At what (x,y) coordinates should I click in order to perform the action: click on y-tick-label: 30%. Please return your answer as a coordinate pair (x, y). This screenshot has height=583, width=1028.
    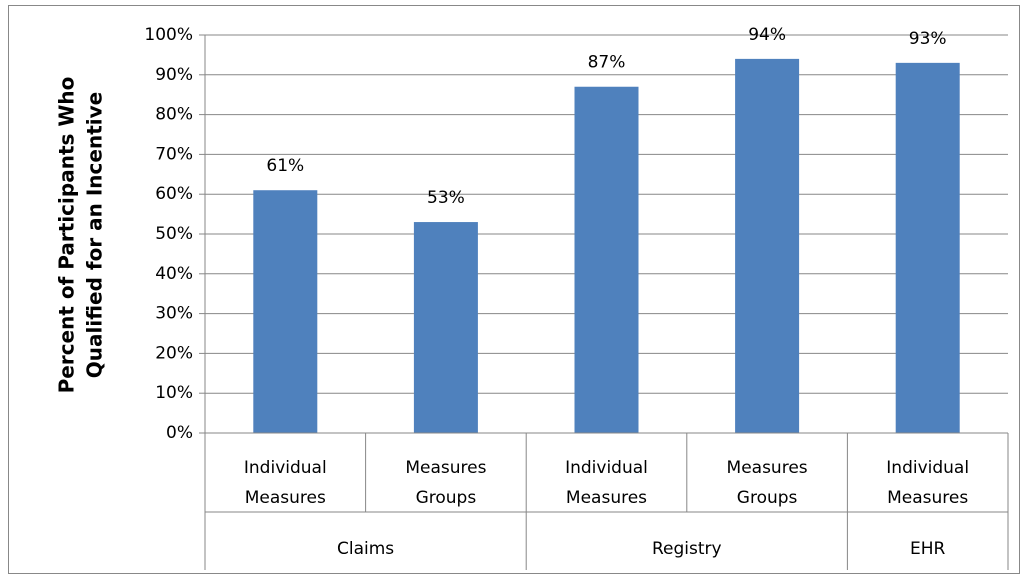
    Looking at the image, I should click on (174, 314).